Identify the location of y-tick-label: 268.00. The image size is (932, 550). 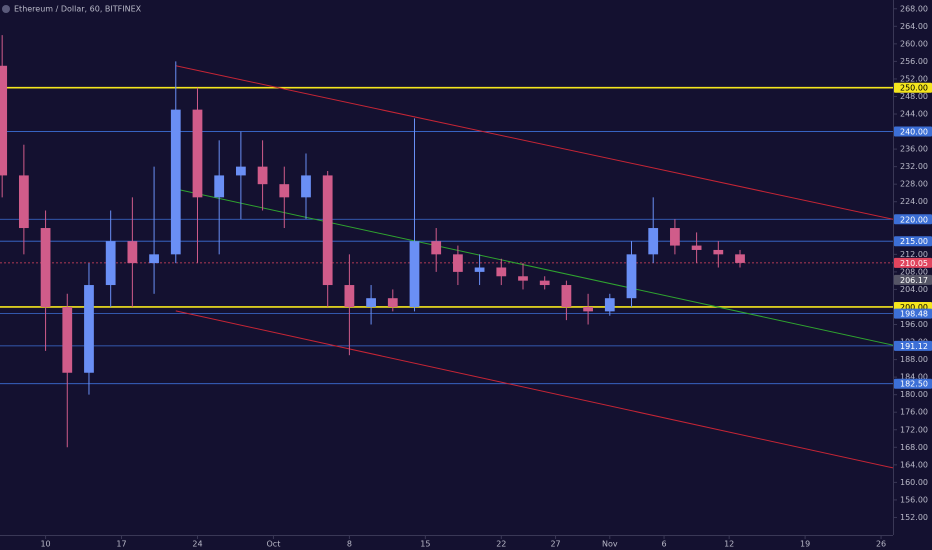
(914, 8).